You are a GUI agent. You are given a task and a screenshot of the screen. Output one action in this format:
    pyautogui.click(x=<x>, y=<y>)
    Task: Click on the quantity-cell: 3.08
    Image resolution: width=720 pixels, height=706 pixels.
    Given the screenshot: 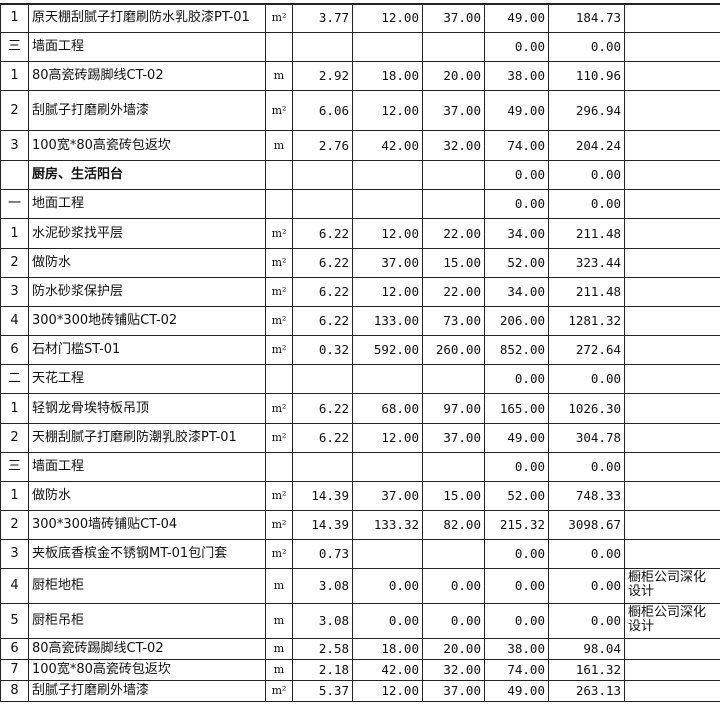 What is the action you would take?
    pyautogui.click(x=322, y=586)
    